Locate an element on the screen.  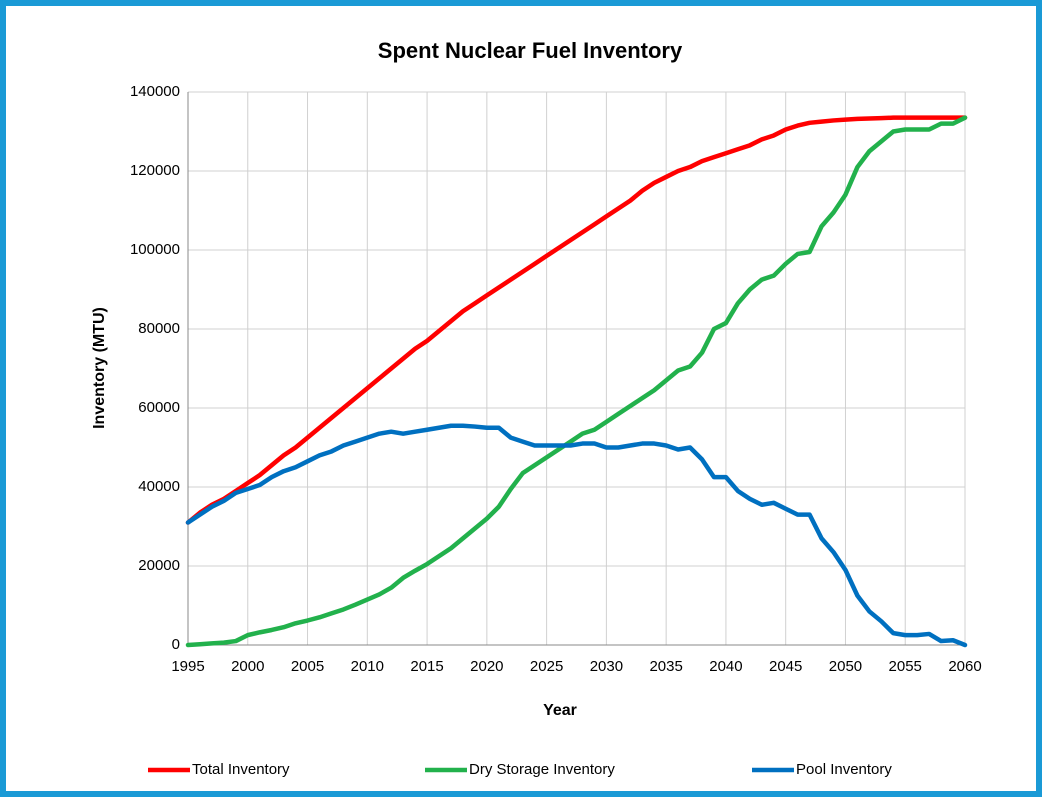
x-tick-label: 2035 is located at coordinates (665, 666).